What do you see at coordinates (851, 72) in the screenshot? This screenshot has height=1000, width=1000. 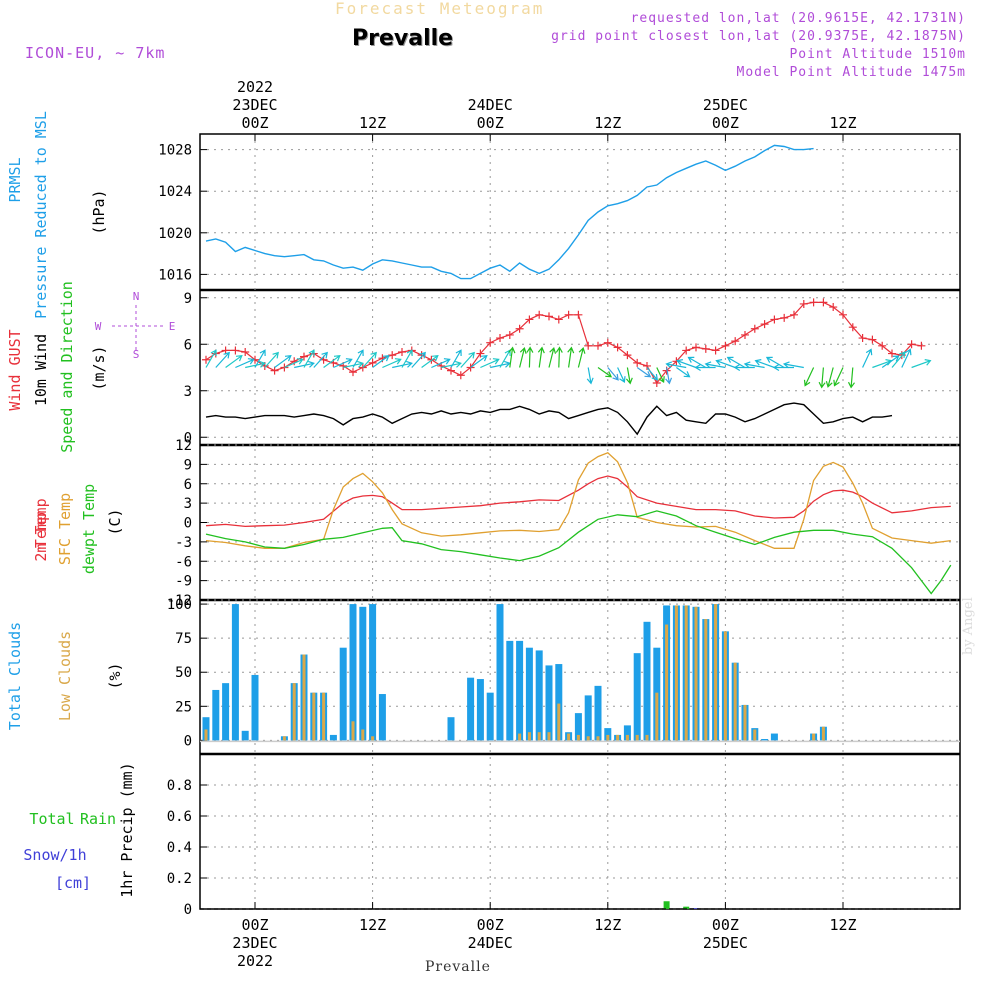 I see `model-altitude: Model Point Altitude 1475m` at bounding box center [851, 72].